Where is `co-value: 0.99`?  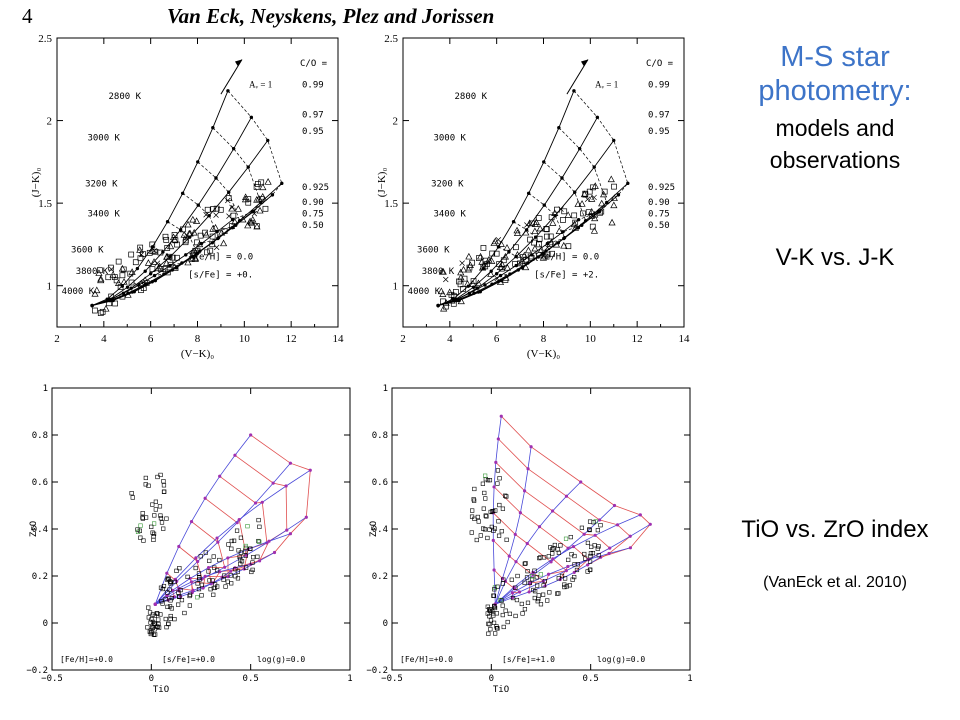
co-value: 0.99 is located at coordinates (659, 86).